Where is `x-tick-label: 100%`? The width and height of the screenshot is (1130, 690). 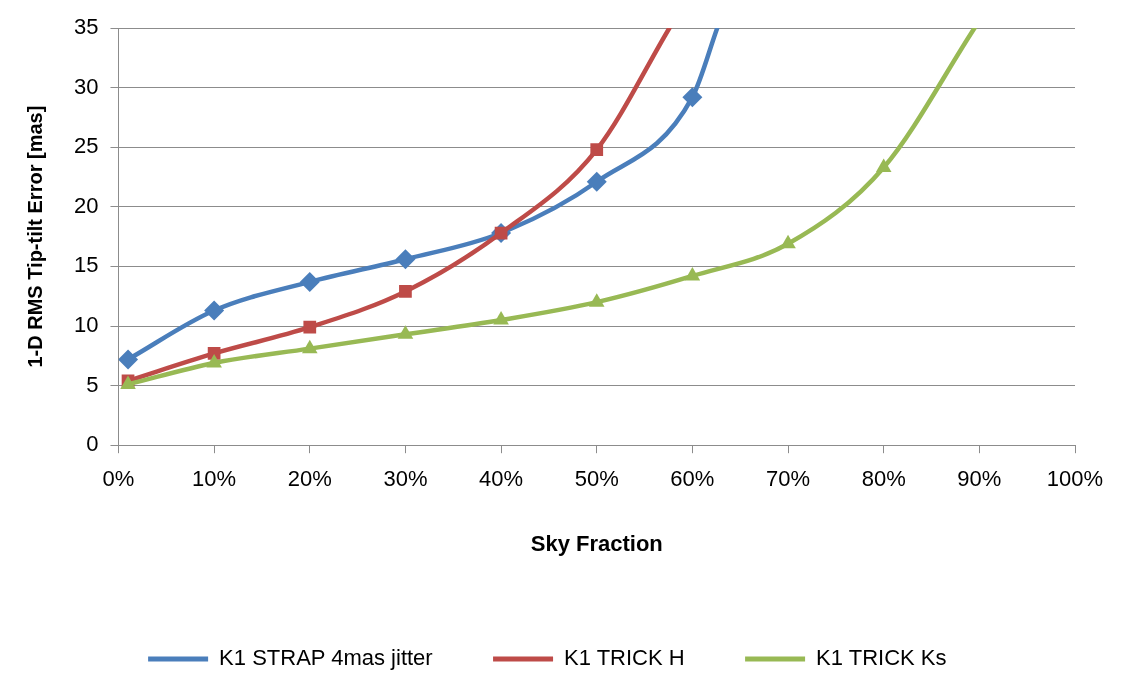 x-tick-label: 100% is located at coordinates (1075, 479).